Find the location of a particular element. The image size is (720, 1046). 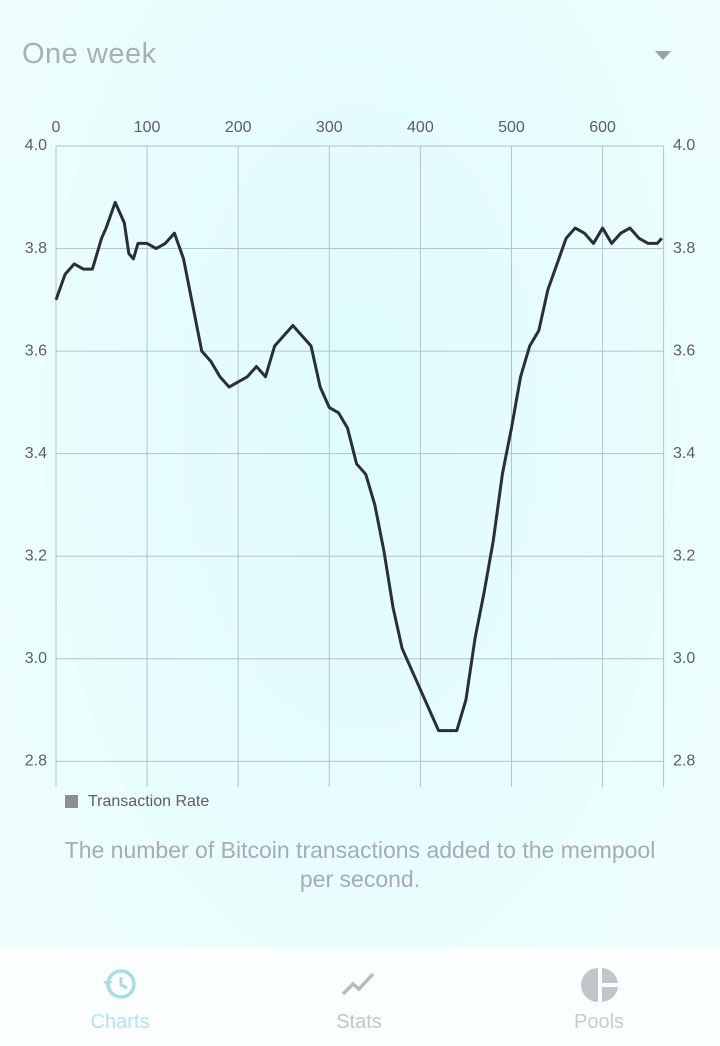

nav-label: Charts is located at coordinates (120, 1022).